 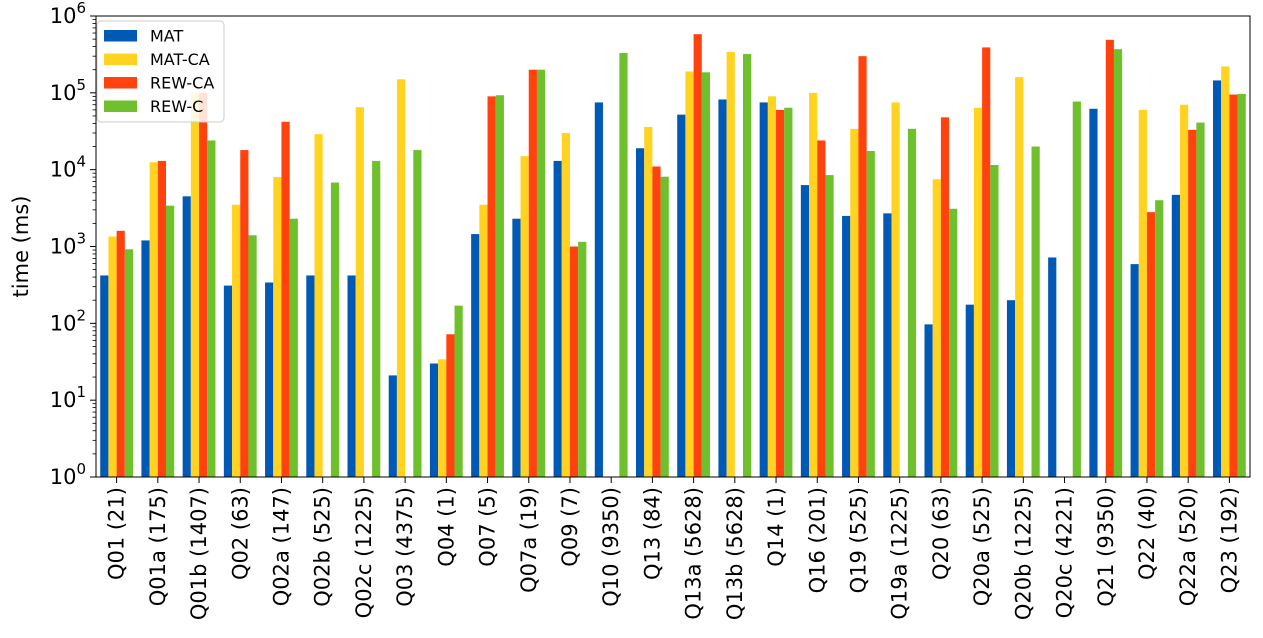 I want to click on legend-label: REW-C, so click(x=176, y=106).